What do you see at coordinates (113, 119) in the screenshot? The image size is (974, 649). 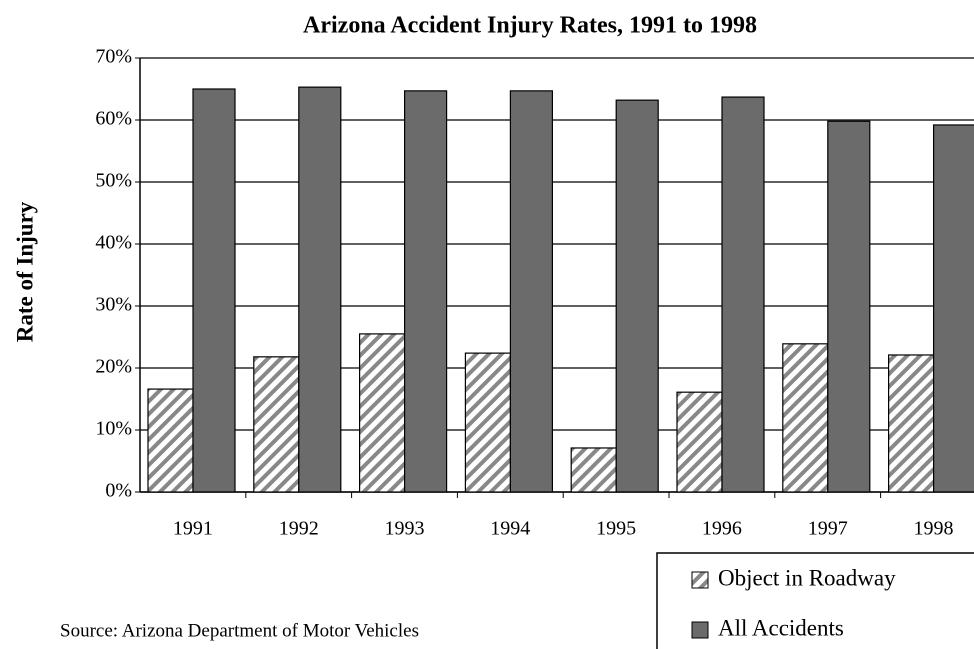 I see `y-tick-label: 60%` at bounding box center [113, 119].